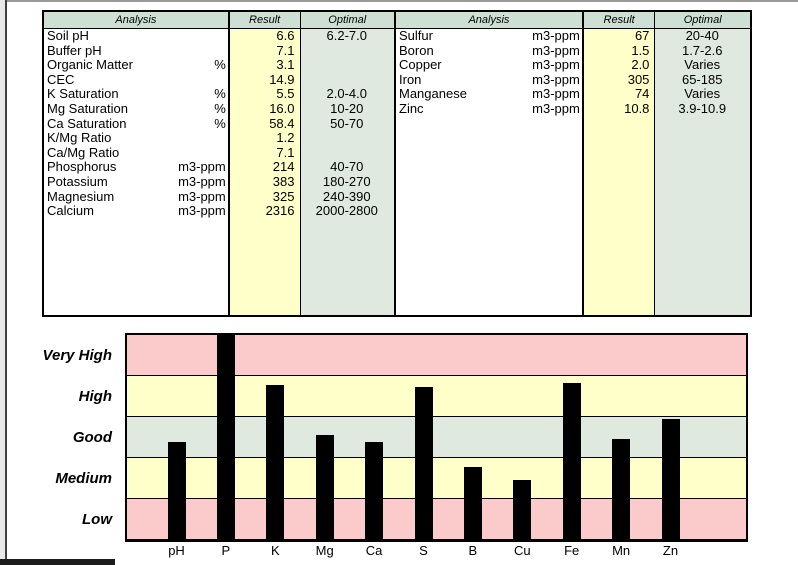 The width and height of the screenshot is (798, 565). I want to click on result-value: 14.9, so click(282, 79).